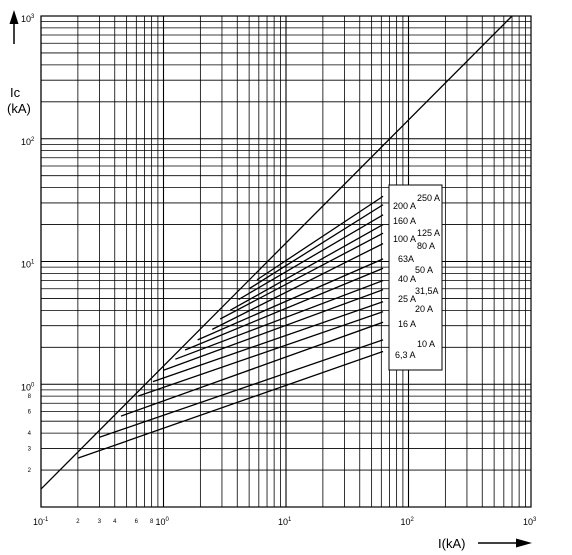 This screenshot has height=555, width=572. What do you see at coordinates (407, 324) in the screenshot?
I see `legend-label: 16 A` at bounding box center [407, 324].